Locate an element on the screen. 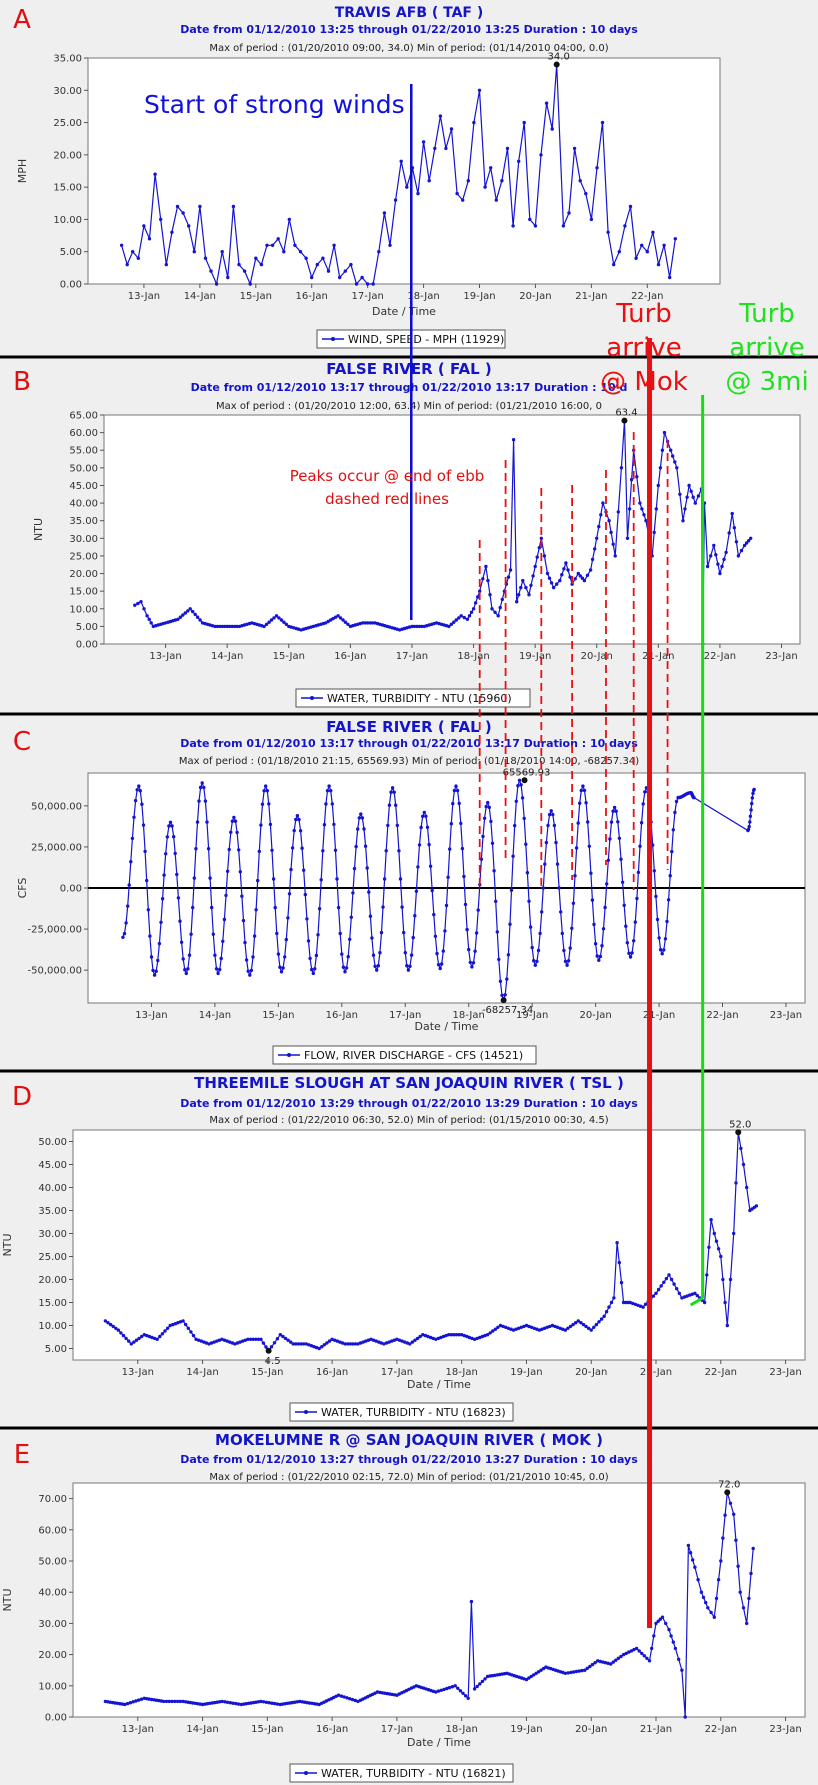  panel-d-ytick-label: 50.00 is located at coordinates (52, 1142).